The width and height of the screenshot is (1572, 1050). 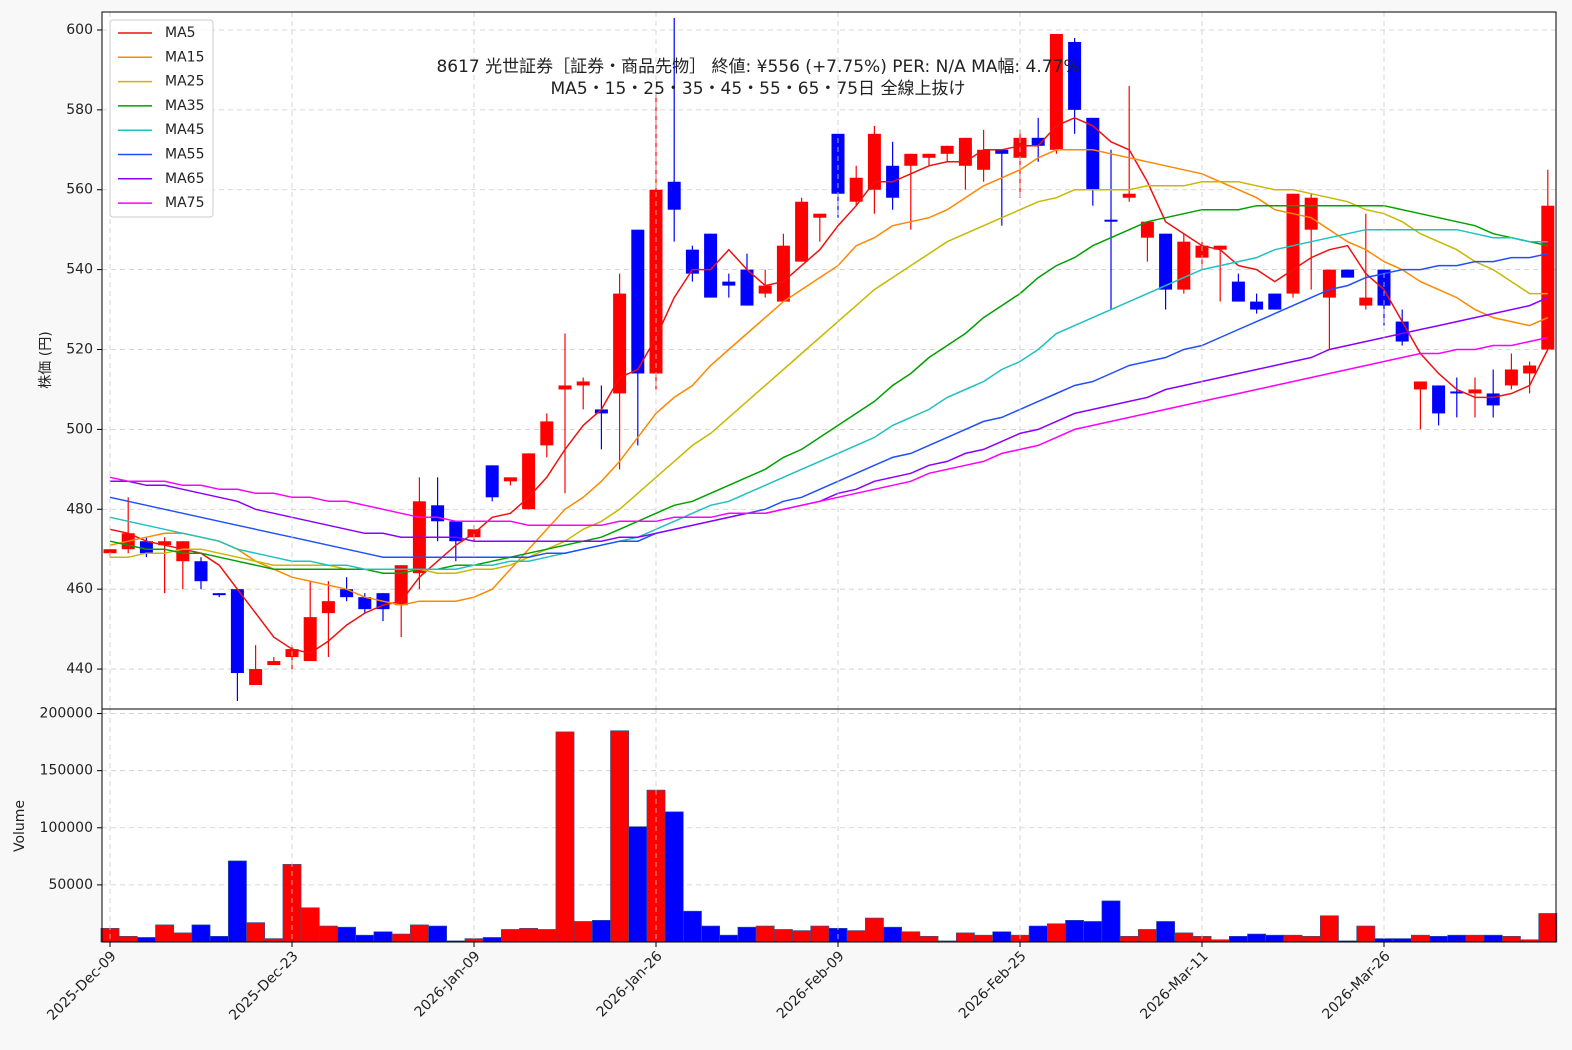 What do you see at coordinates (66, 714) in the screenshot?
I see `y-tick-label: 200000` at bounding box center [66, 714].